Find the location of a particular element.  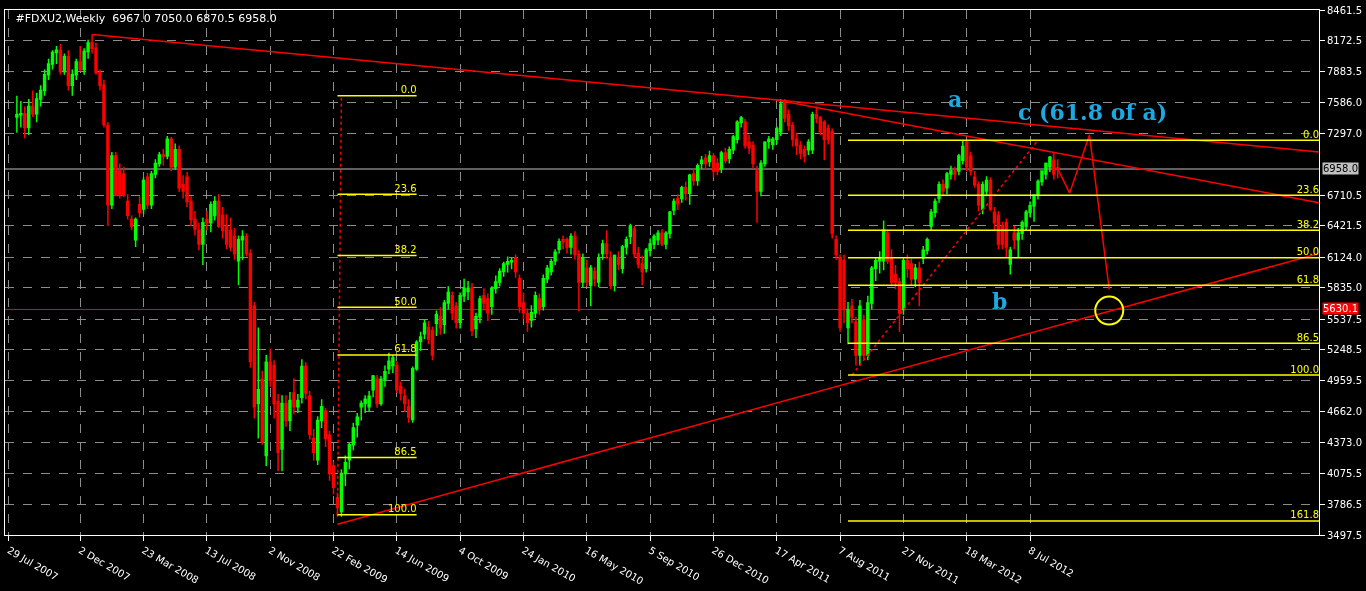

y-tick-label: 4075.5 is located at coordinates (1344, 474).